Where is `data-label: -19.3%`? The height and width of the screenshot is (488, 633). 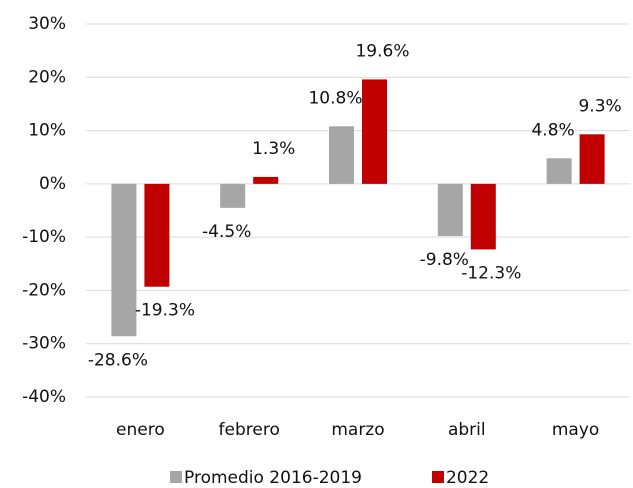
data-label: -19.3% is located at coordinates (165, 311).